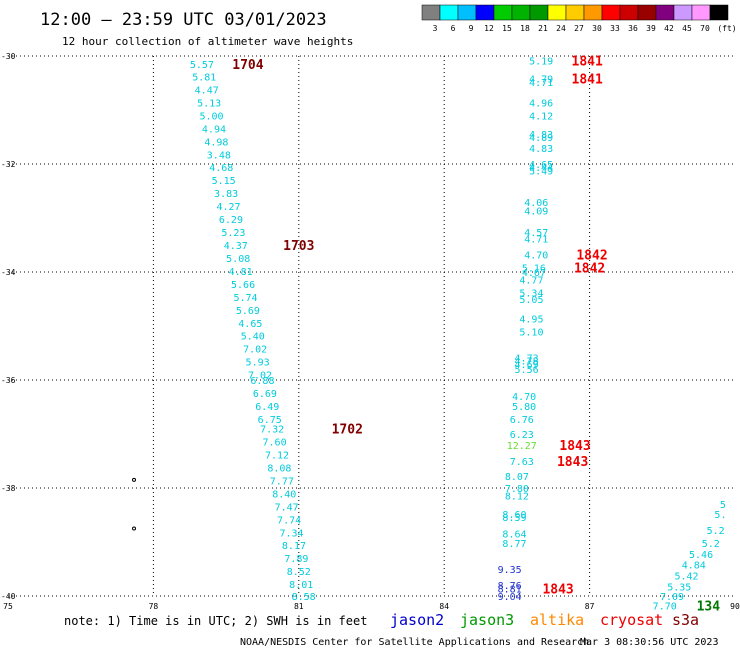 Image resolution: width=740 pixels, height=650 pixels. I want to click on wave-height-value: 7.77, so click(282, 481).